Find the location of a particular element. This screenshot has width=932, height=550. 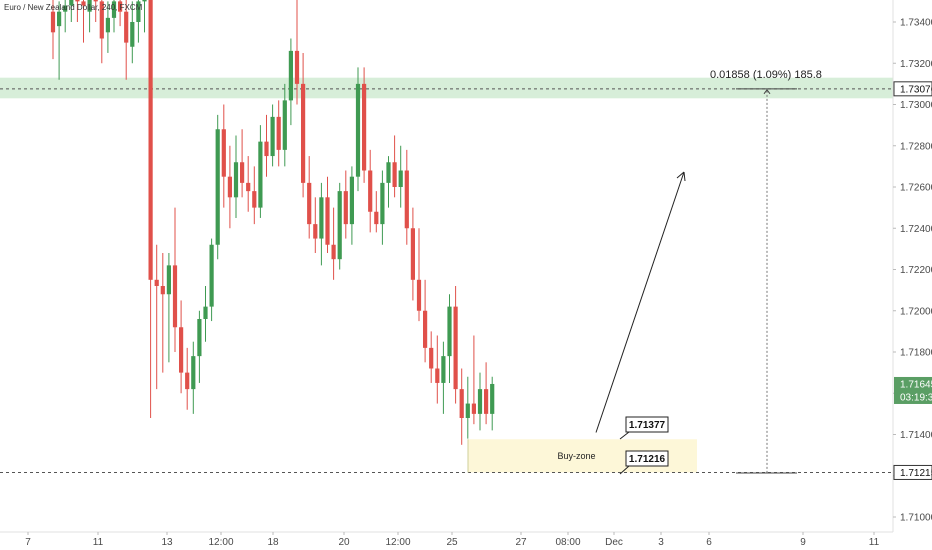

resistance-zone is located at coordinates (446, 88).